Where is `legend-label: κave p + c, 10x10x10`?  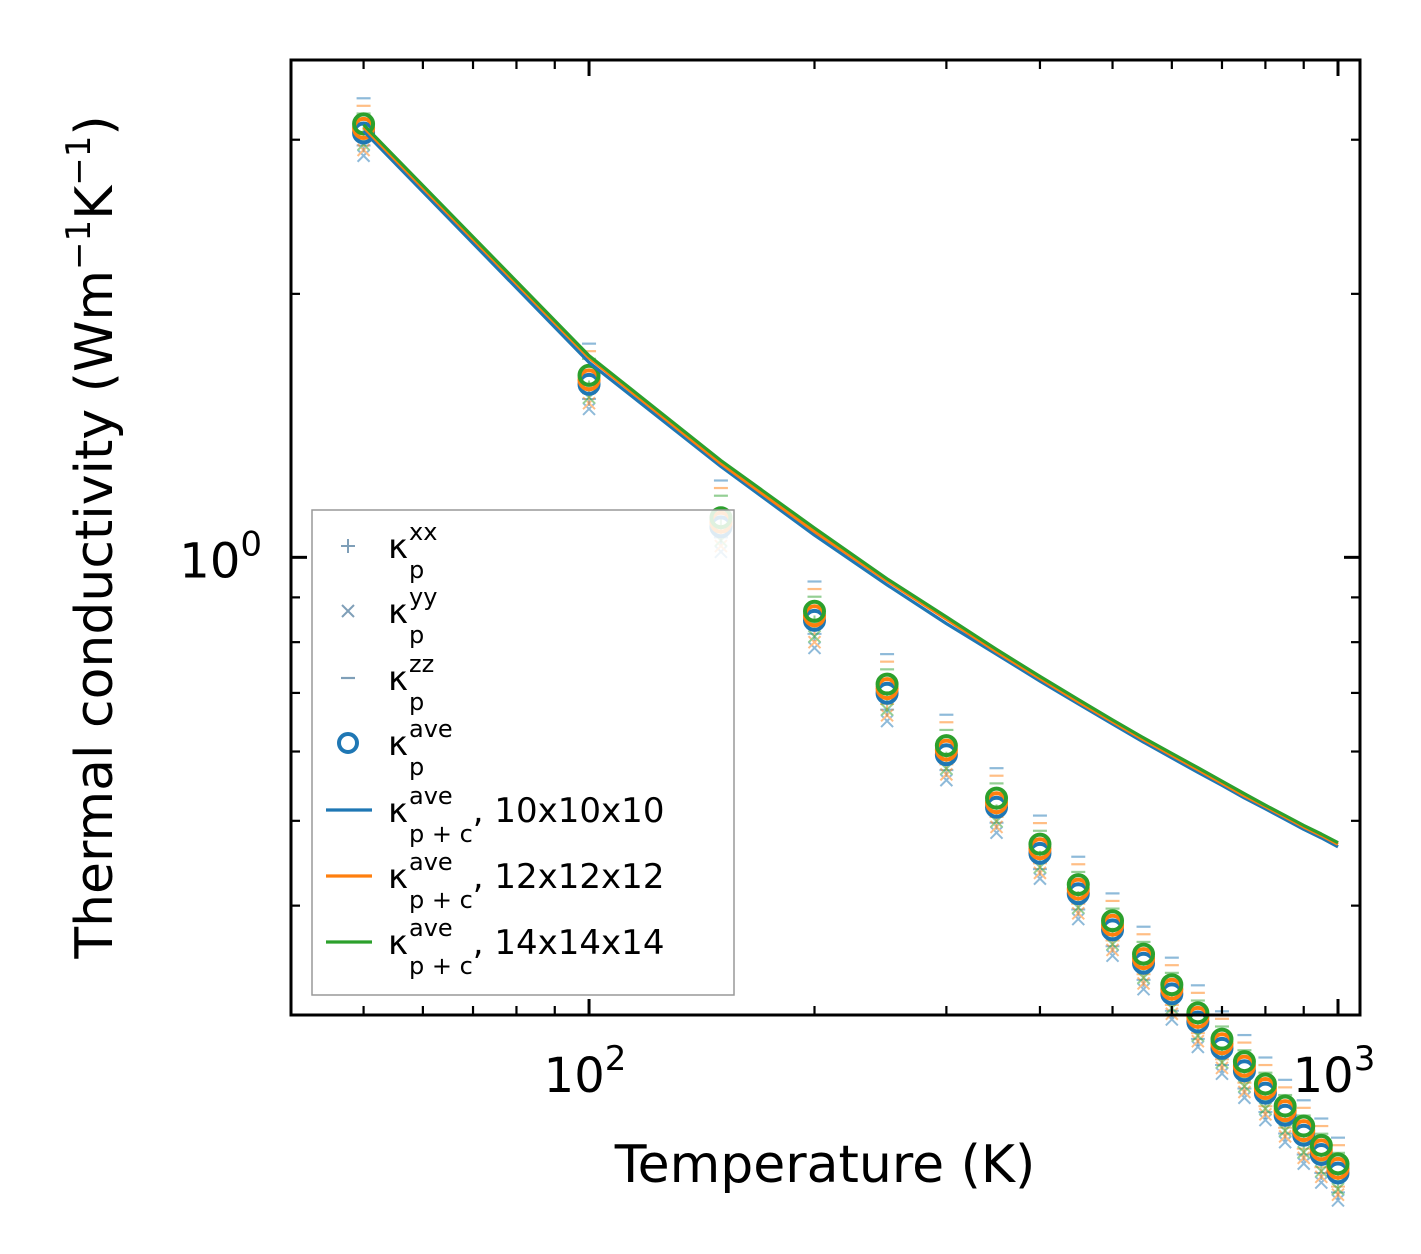 legend-label: κave p + c, 10x10x10 is located at coordinates (526, 815).